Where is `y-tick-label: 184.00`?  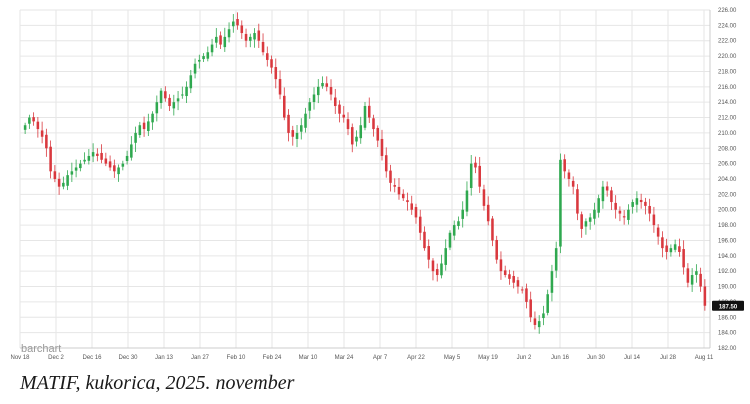
y-tick-label: 184.00 is located at coordinates (727, 334).